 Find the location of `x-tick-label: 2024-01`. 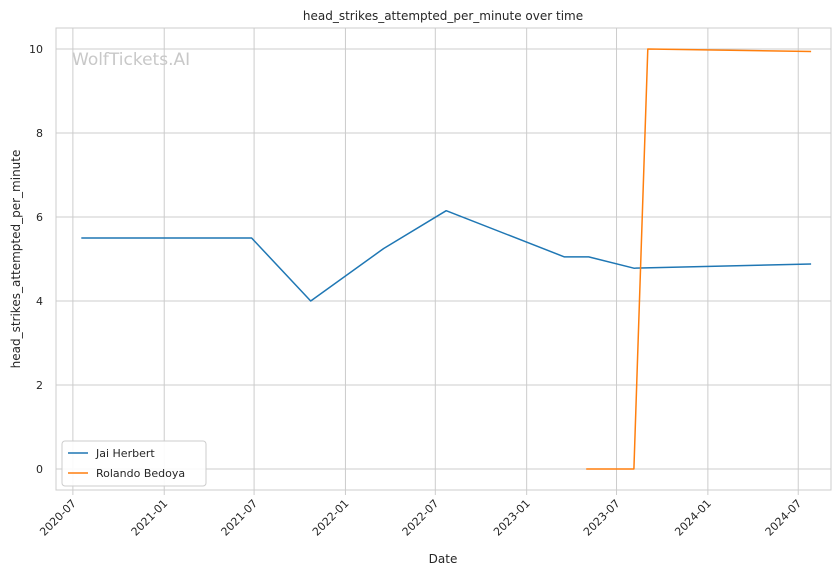

x-tick-label: 2024-01 is located at coordinates (693, 518).